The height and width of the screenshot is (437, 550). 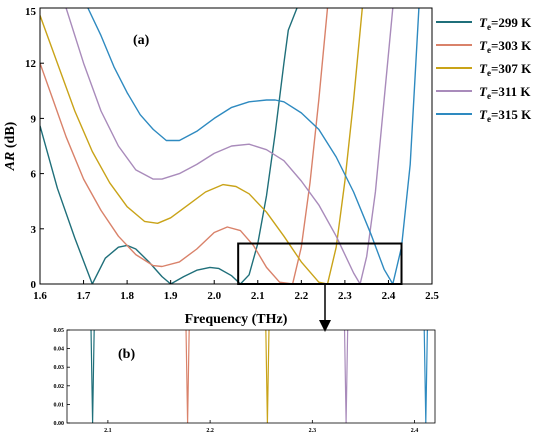 What do you see at coordinates (84, 296) in the screenshot?
I see `x-tick-label: 1.7` at bounding box center [84, 296].